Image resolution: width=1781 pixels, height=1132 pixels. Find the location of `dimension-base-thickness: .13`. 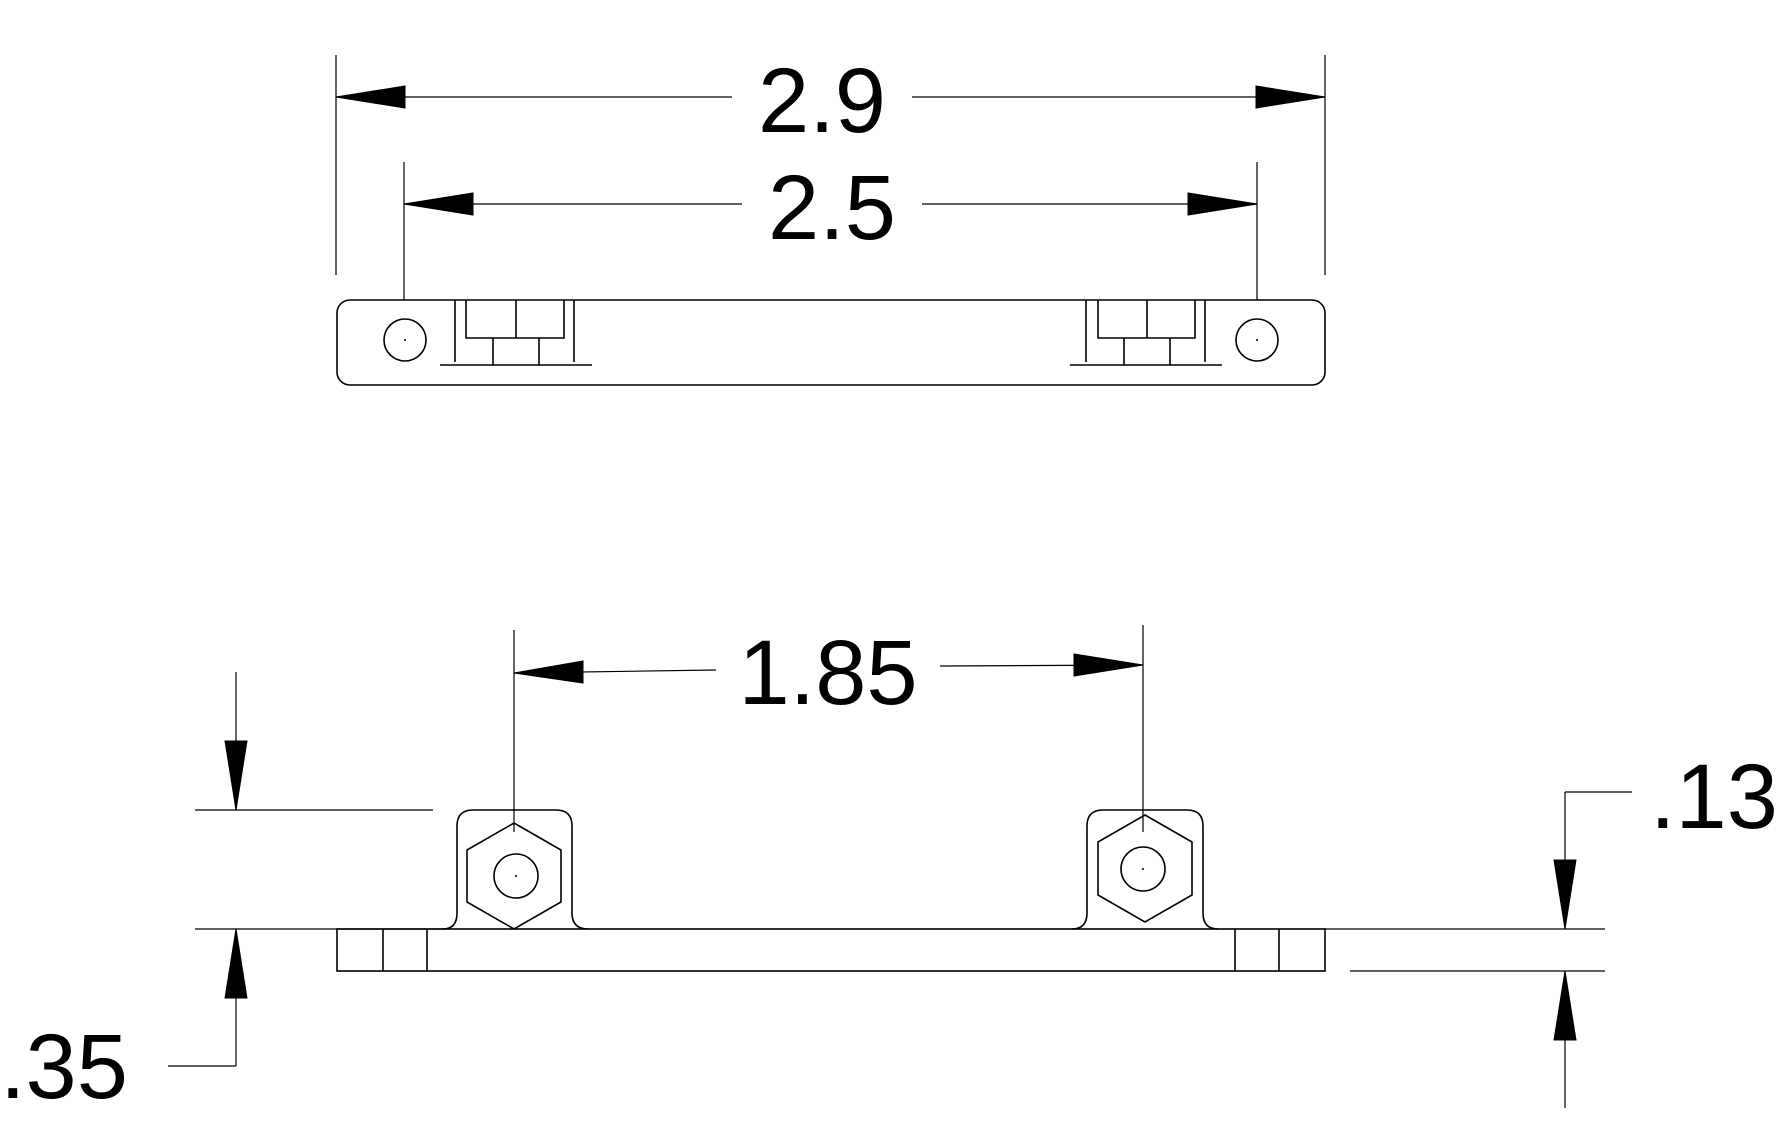

dimension-base-thickness: .13 is located at coordinates (1551, 927).